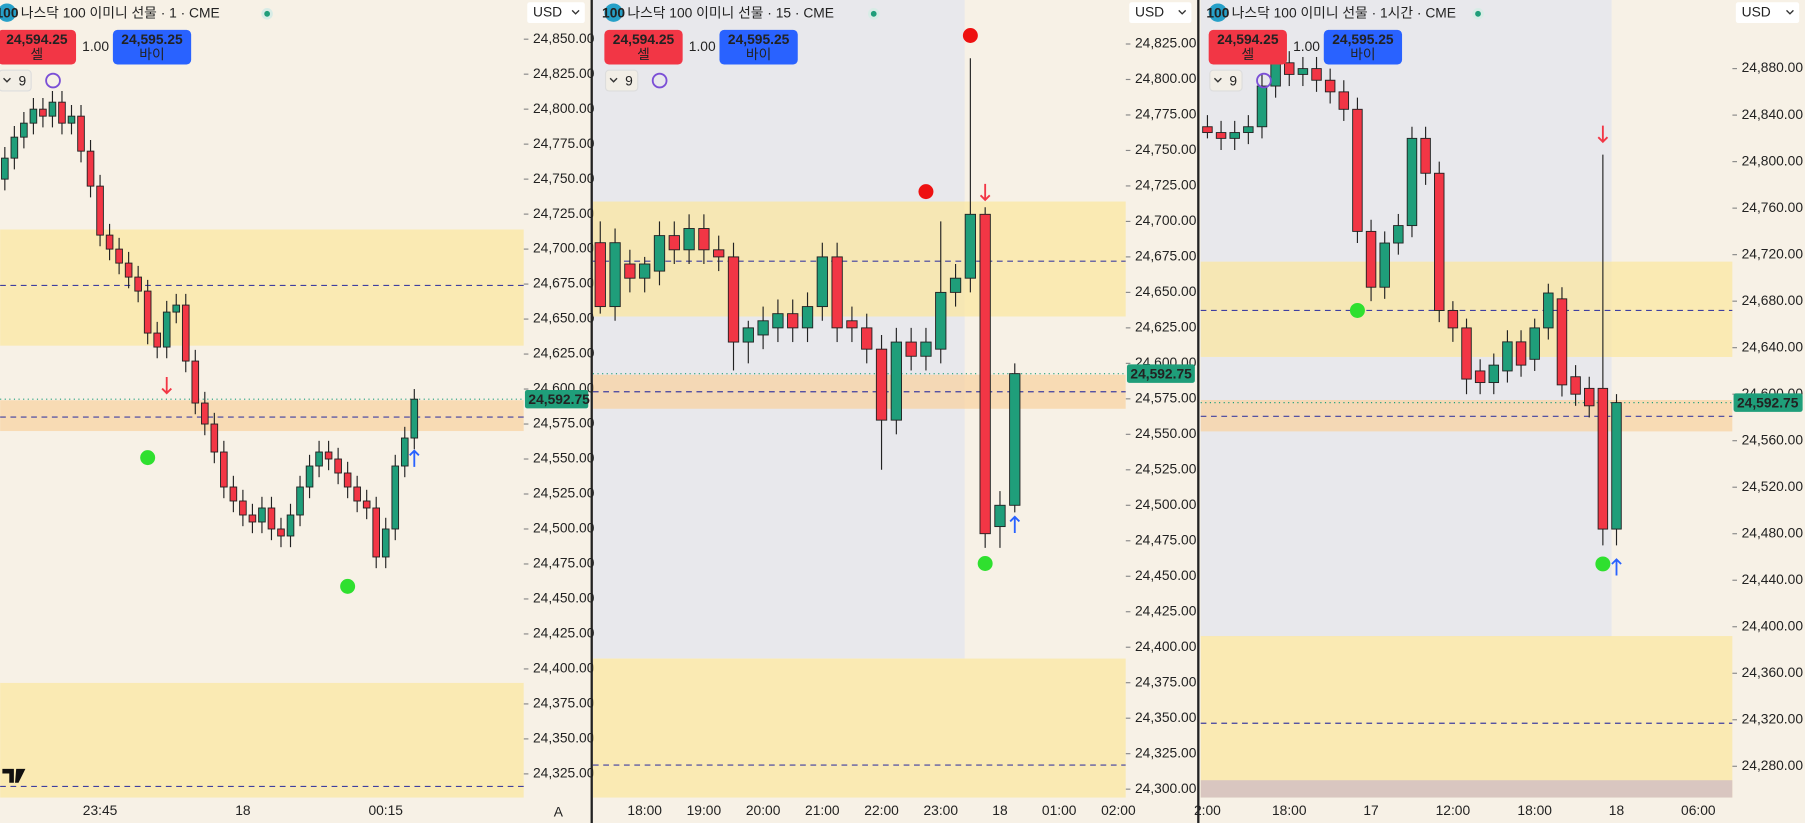  What do you see at coordinates (970, 35) in the screenshot?
I see `signal-dot` at bounding box center [970, 35].